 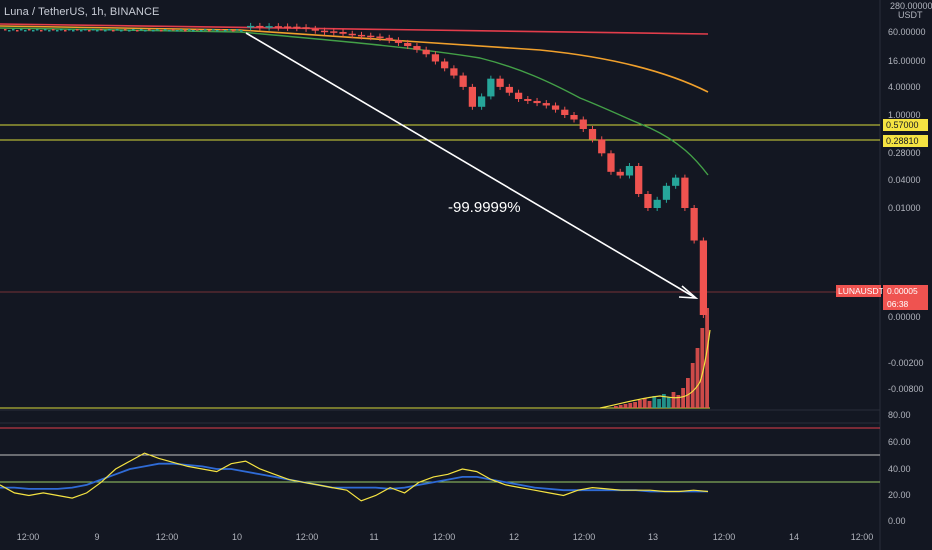 What do you see at coordinates (910, 15) in the screenshot?
I see `currency-label: USDT` at bounding box center [910, 15].